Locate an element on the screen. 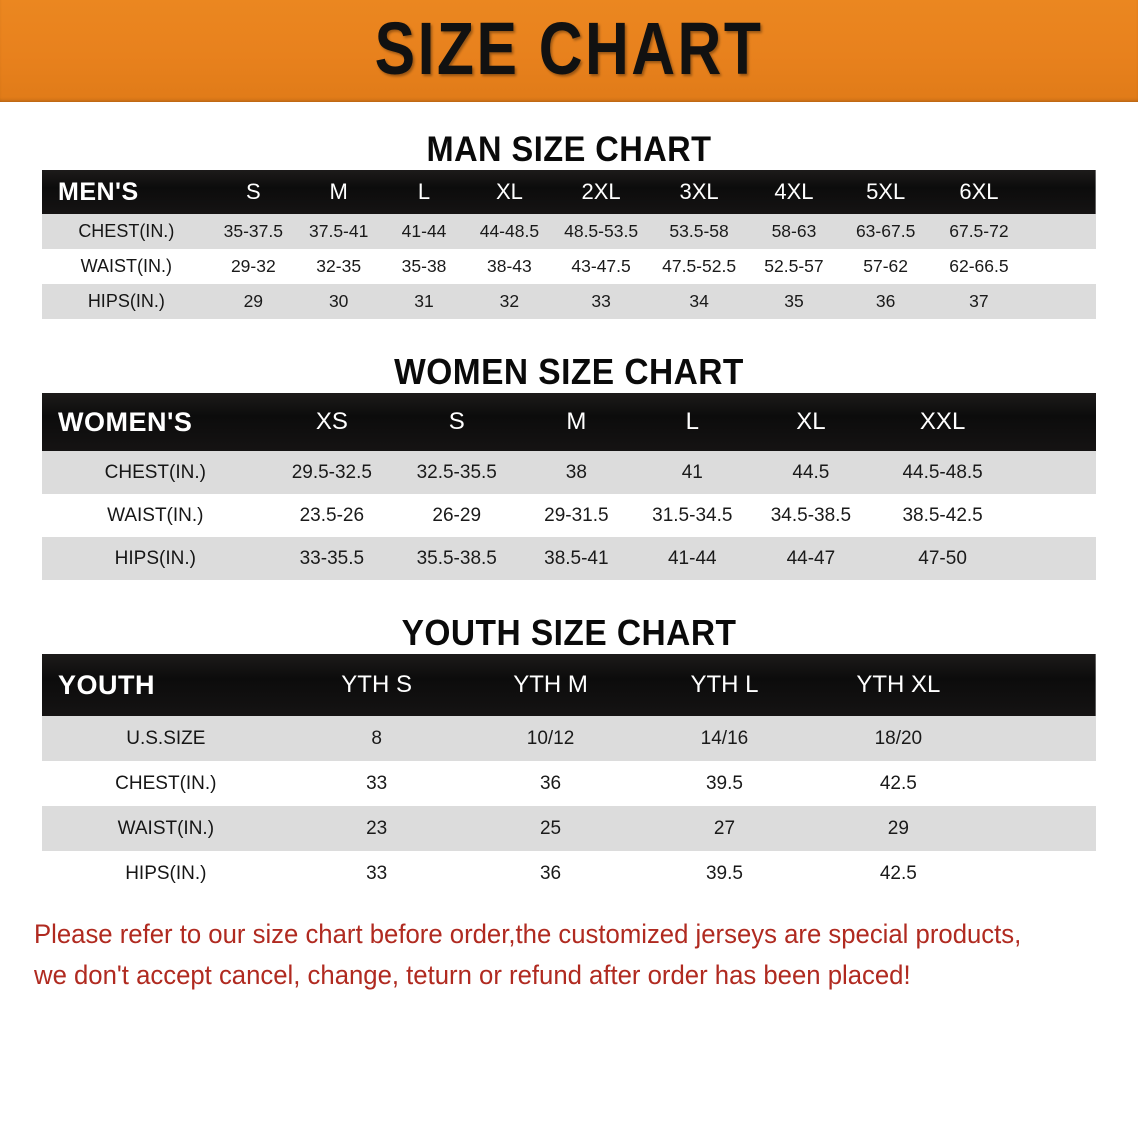 Image resolution: width=1138 pixels, height=1132 pixels. women-row-filler is located at coordinates (1055, 515).